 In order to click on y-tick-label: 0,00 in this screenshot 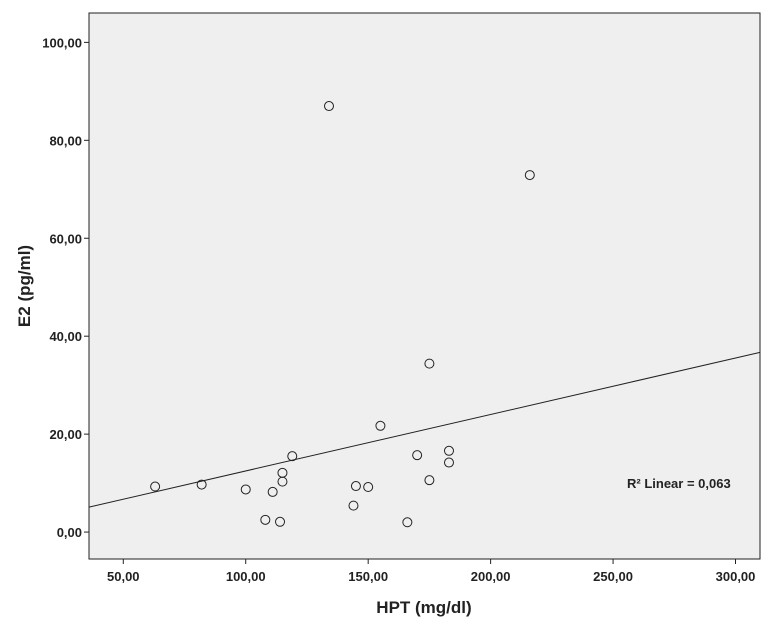, I will do `click(69, 532)`.